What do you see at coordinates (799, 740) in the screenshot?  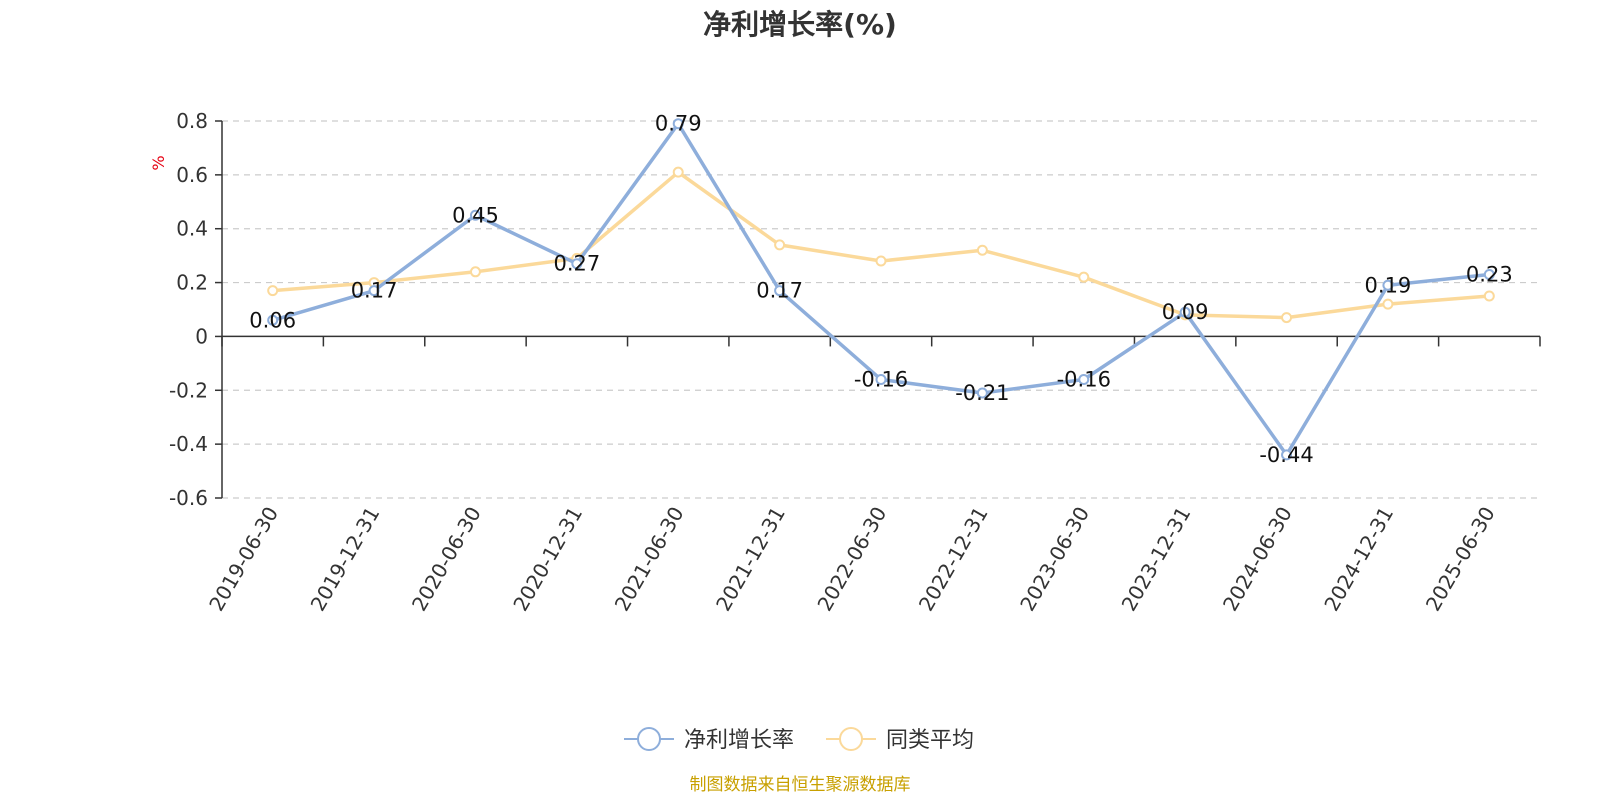 I see `legend: 净利增长率 同类平均` at bounding box center [799, 740].